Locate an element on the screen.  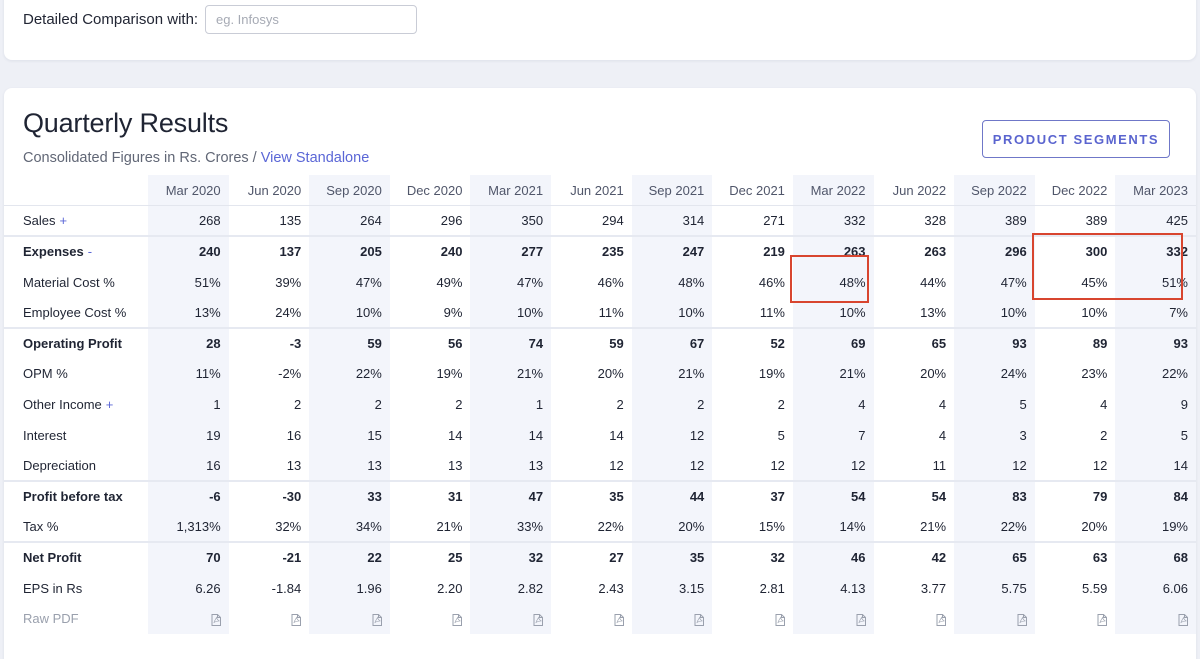
row-label: Profit before tax is located at coordinates (76, 495).